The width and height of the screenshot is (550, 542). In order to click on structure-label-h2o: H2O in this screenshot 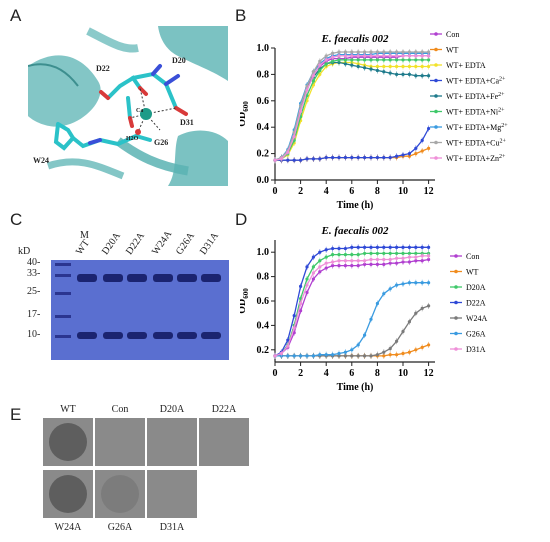, I will do `click(132, 139)`.